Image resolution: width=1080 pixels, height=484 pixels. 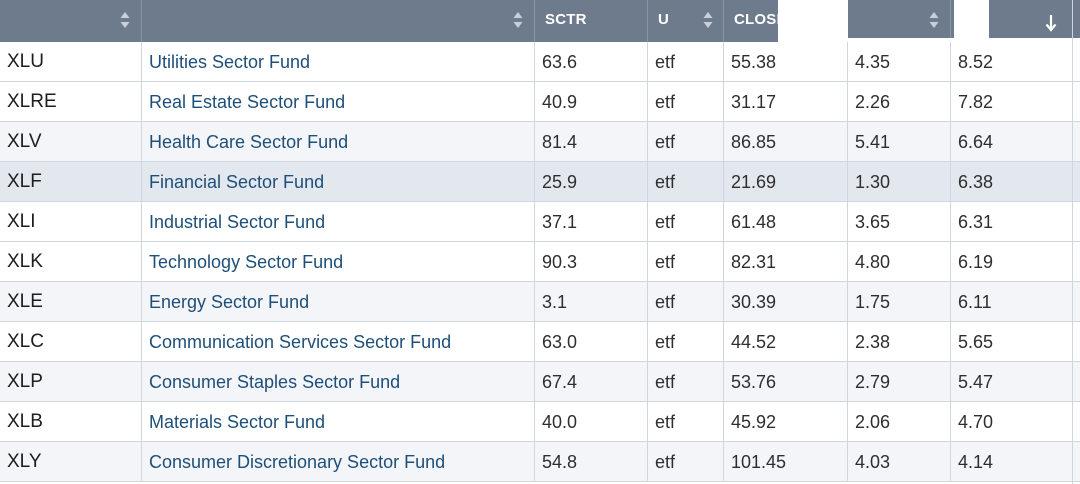 I want to click on fund-name-link: Health Care Sector Fund, so click(x=249, y=142).